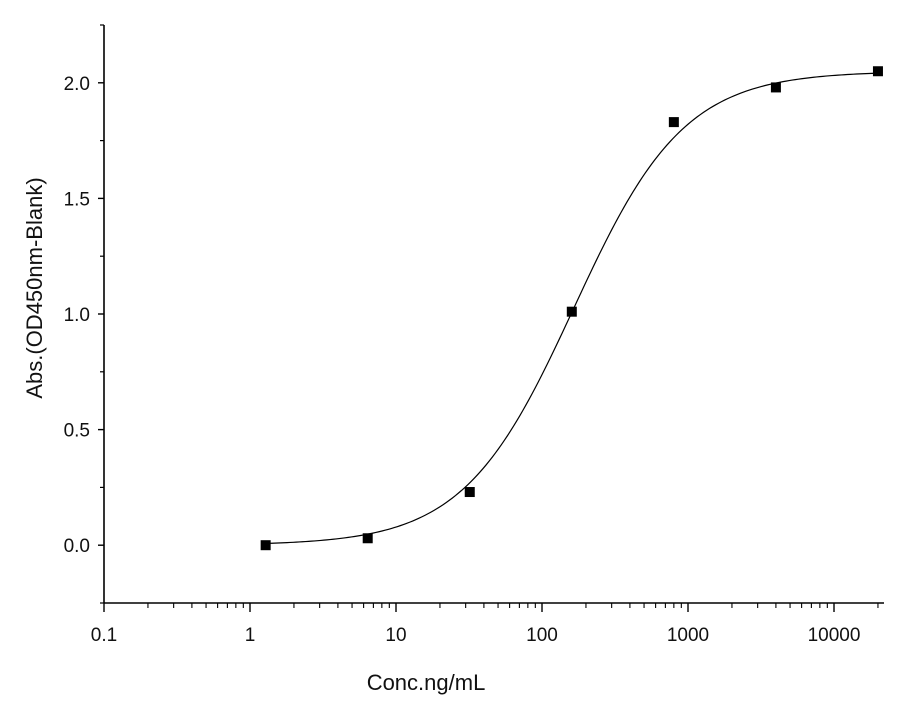  I want to click on y-tick-label: 2.0, so click(77, 84).